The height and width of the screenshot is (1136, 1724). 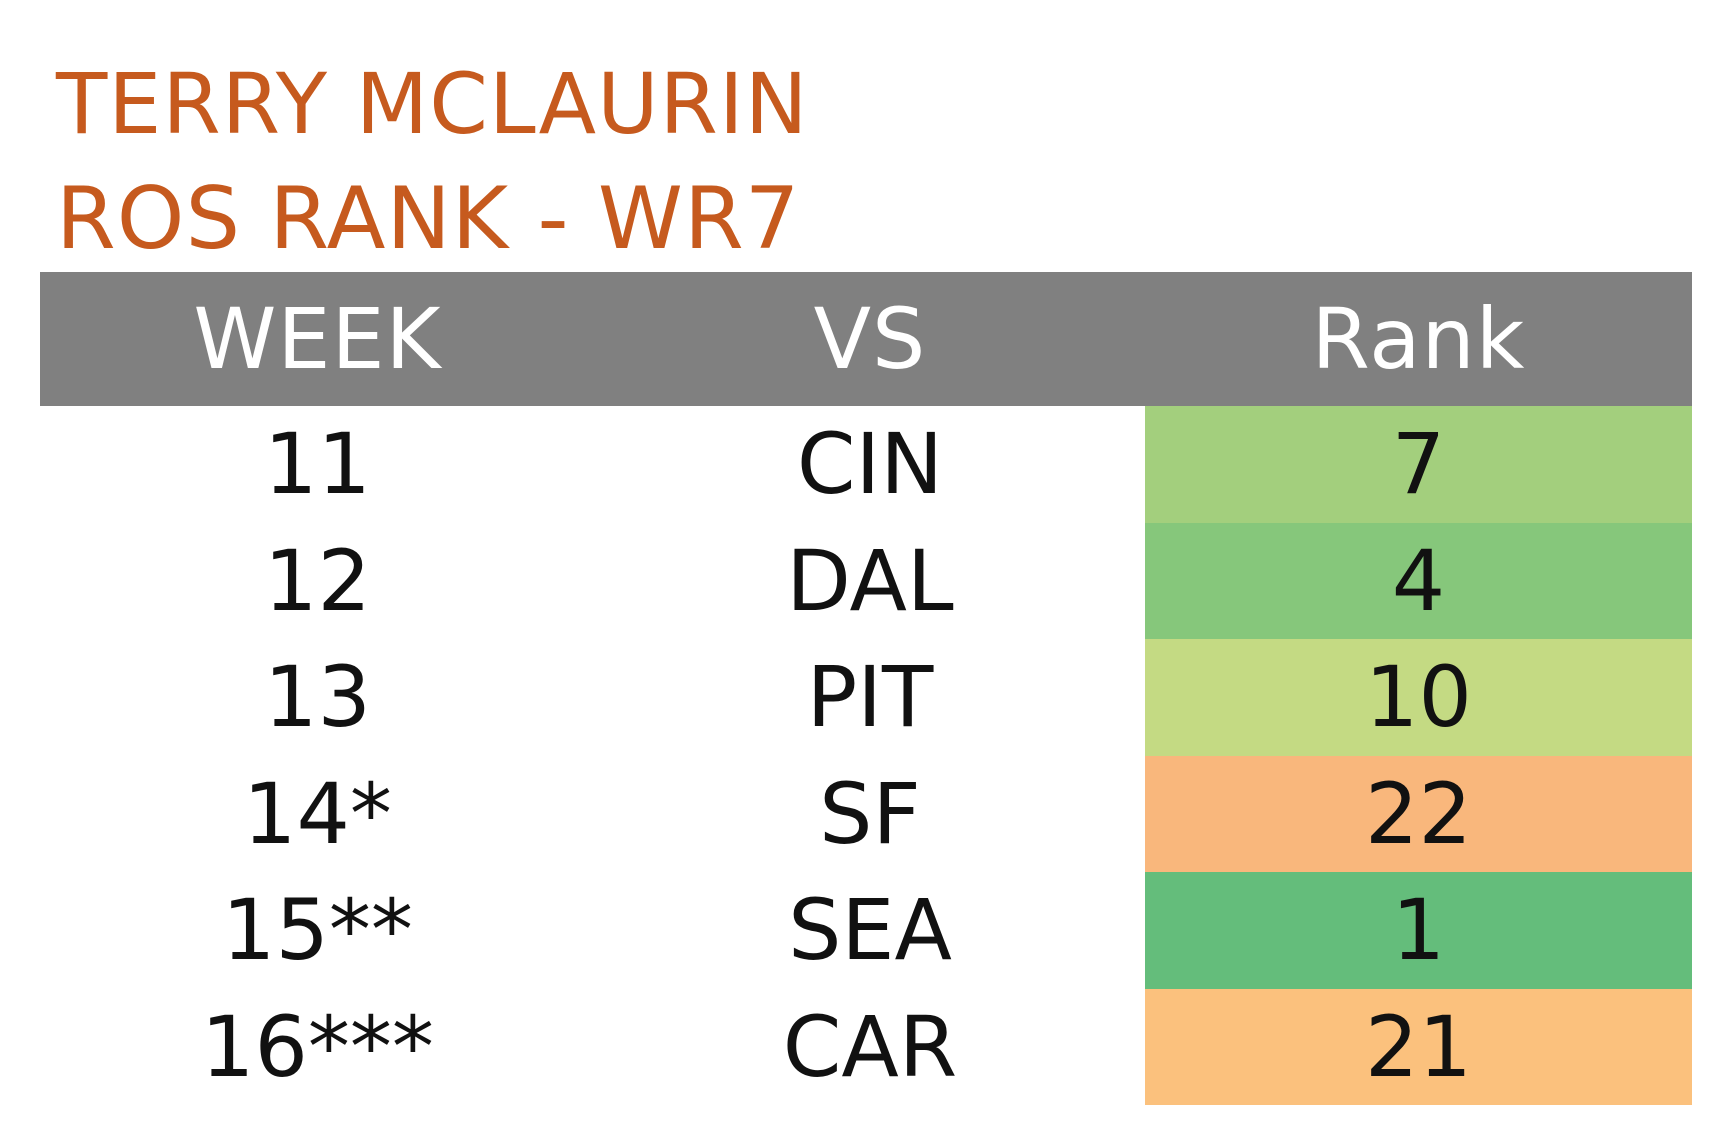 I want to click on table-row: 12 DAL 4, so click(x=866, y=580).